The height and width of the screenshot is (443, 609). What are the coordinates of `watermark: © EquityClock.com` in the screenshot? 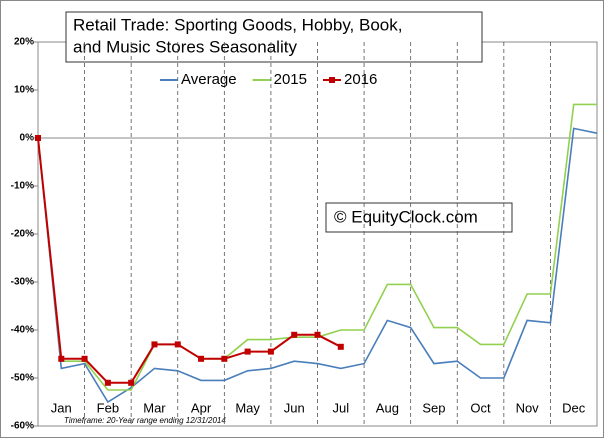 It's located at (406, 216).